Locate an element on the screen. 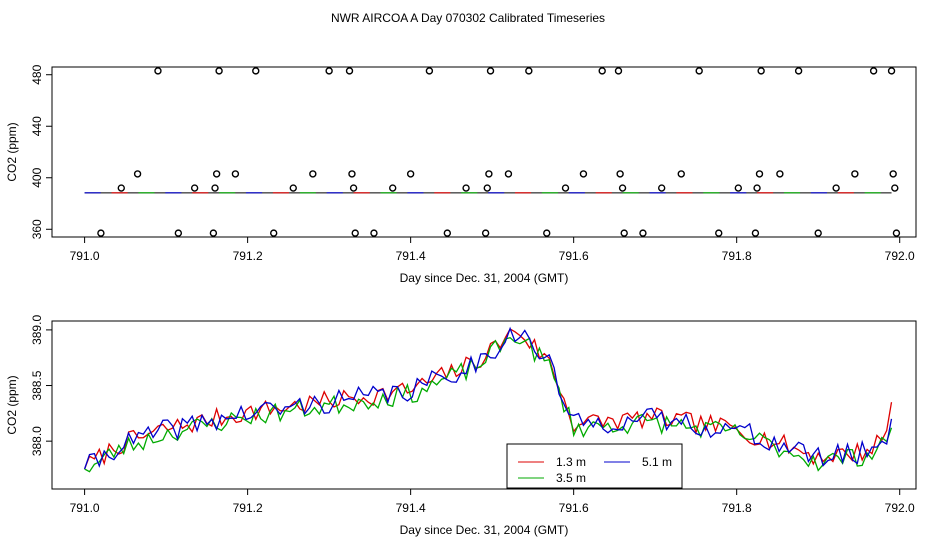  top-x-tick-label: 791.0 is located at coordinates (85, 256).